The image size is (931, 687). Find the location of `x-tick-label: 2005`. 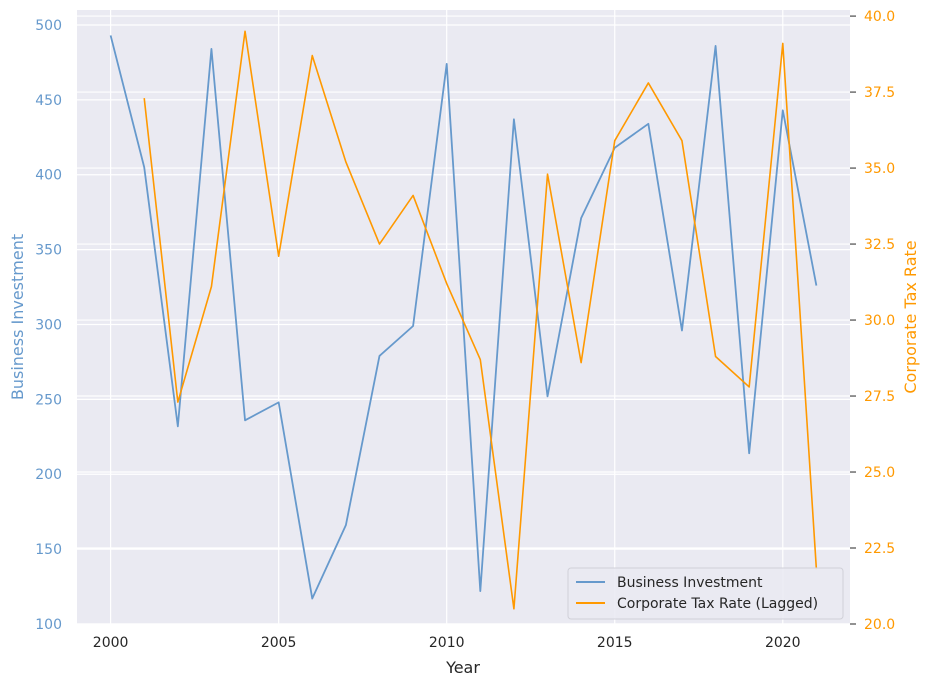

x-tick-label: 2005 is located at coordinates (279, 643).